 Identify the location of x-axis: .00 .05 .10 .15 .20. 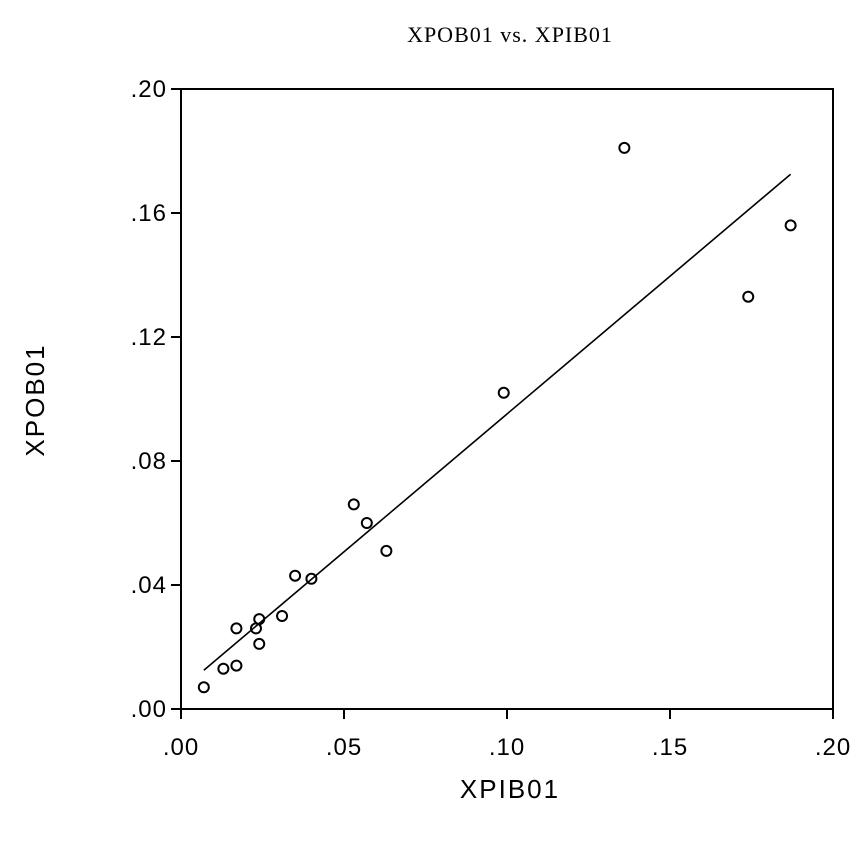
(507, 735).